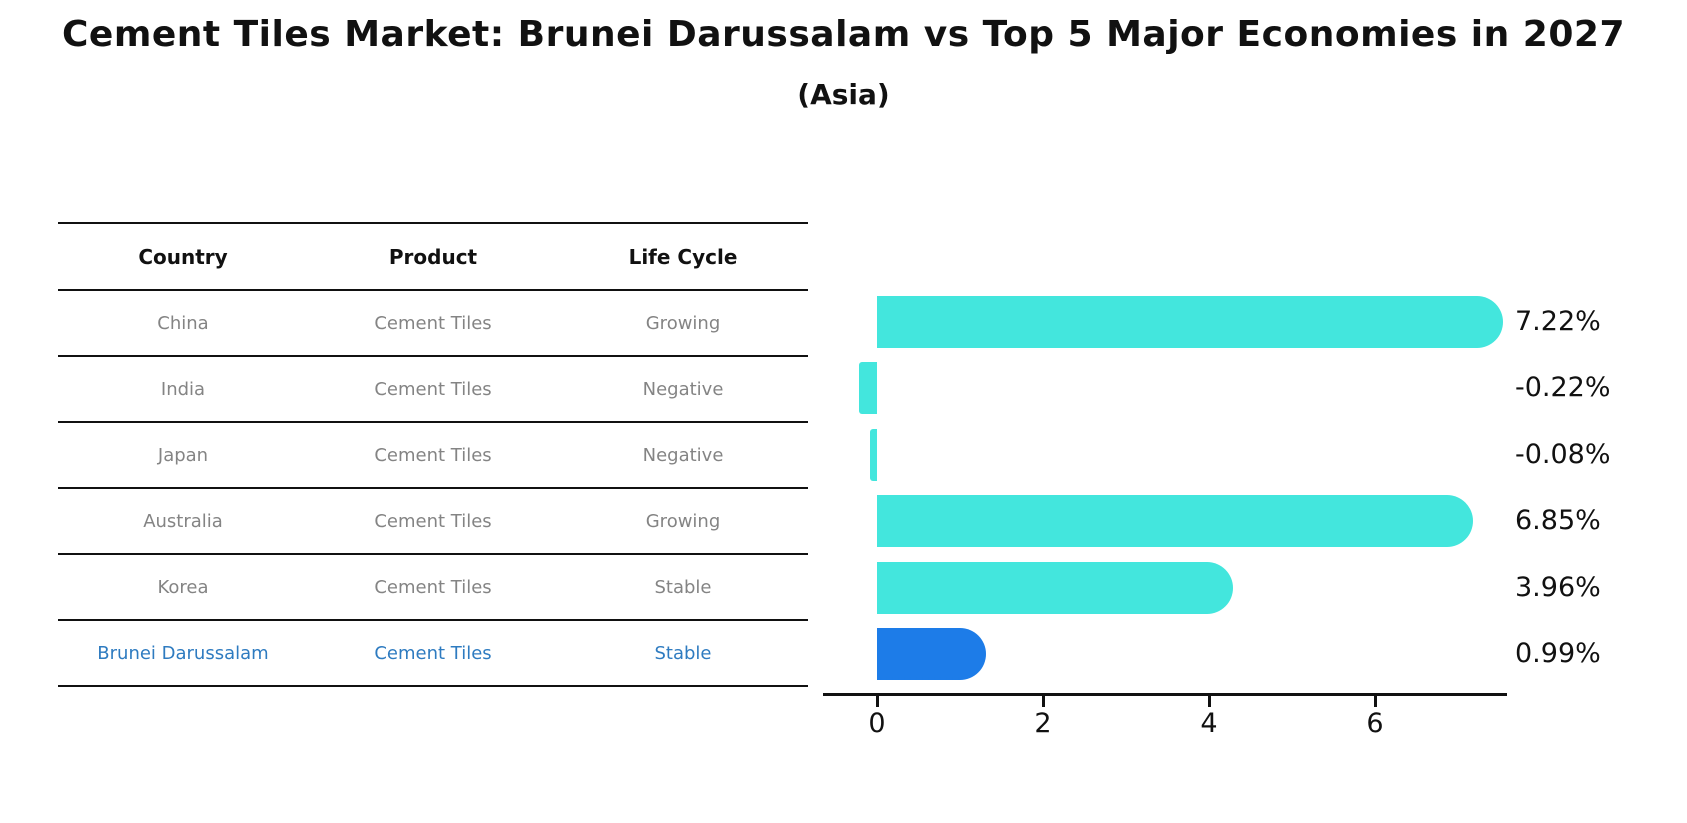  Describe the element at coordinates (1375, 723) in the screenshot. I see `x-axis-tick-label: 6` at that location.